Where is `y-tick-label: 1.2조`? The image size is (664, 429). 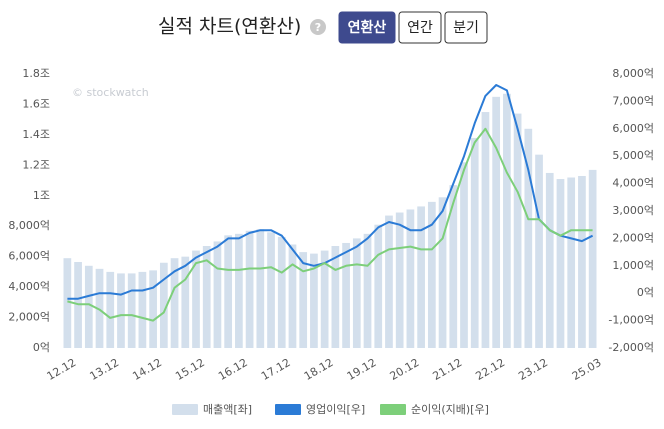
y-tick-label: 1.2조 is located at coordinates (36, 164).